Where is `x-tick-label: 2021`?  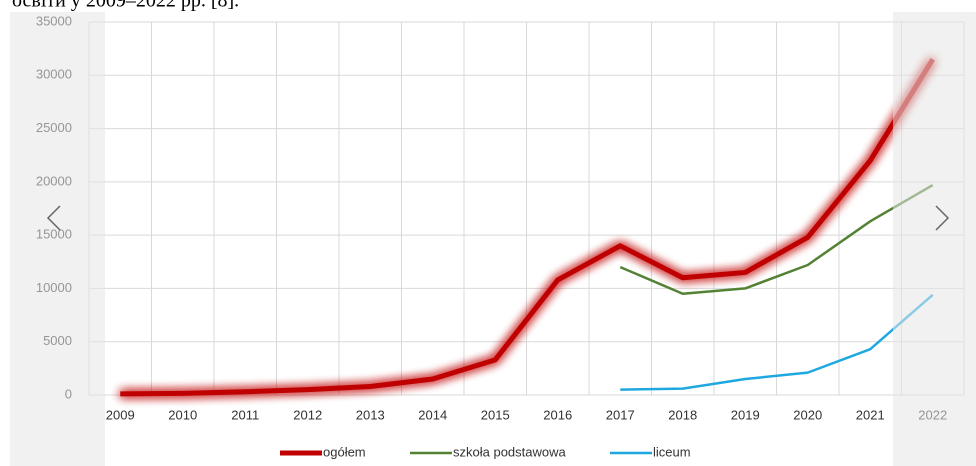 x-tick-label: 2021 is located at coordinates (870, 414).